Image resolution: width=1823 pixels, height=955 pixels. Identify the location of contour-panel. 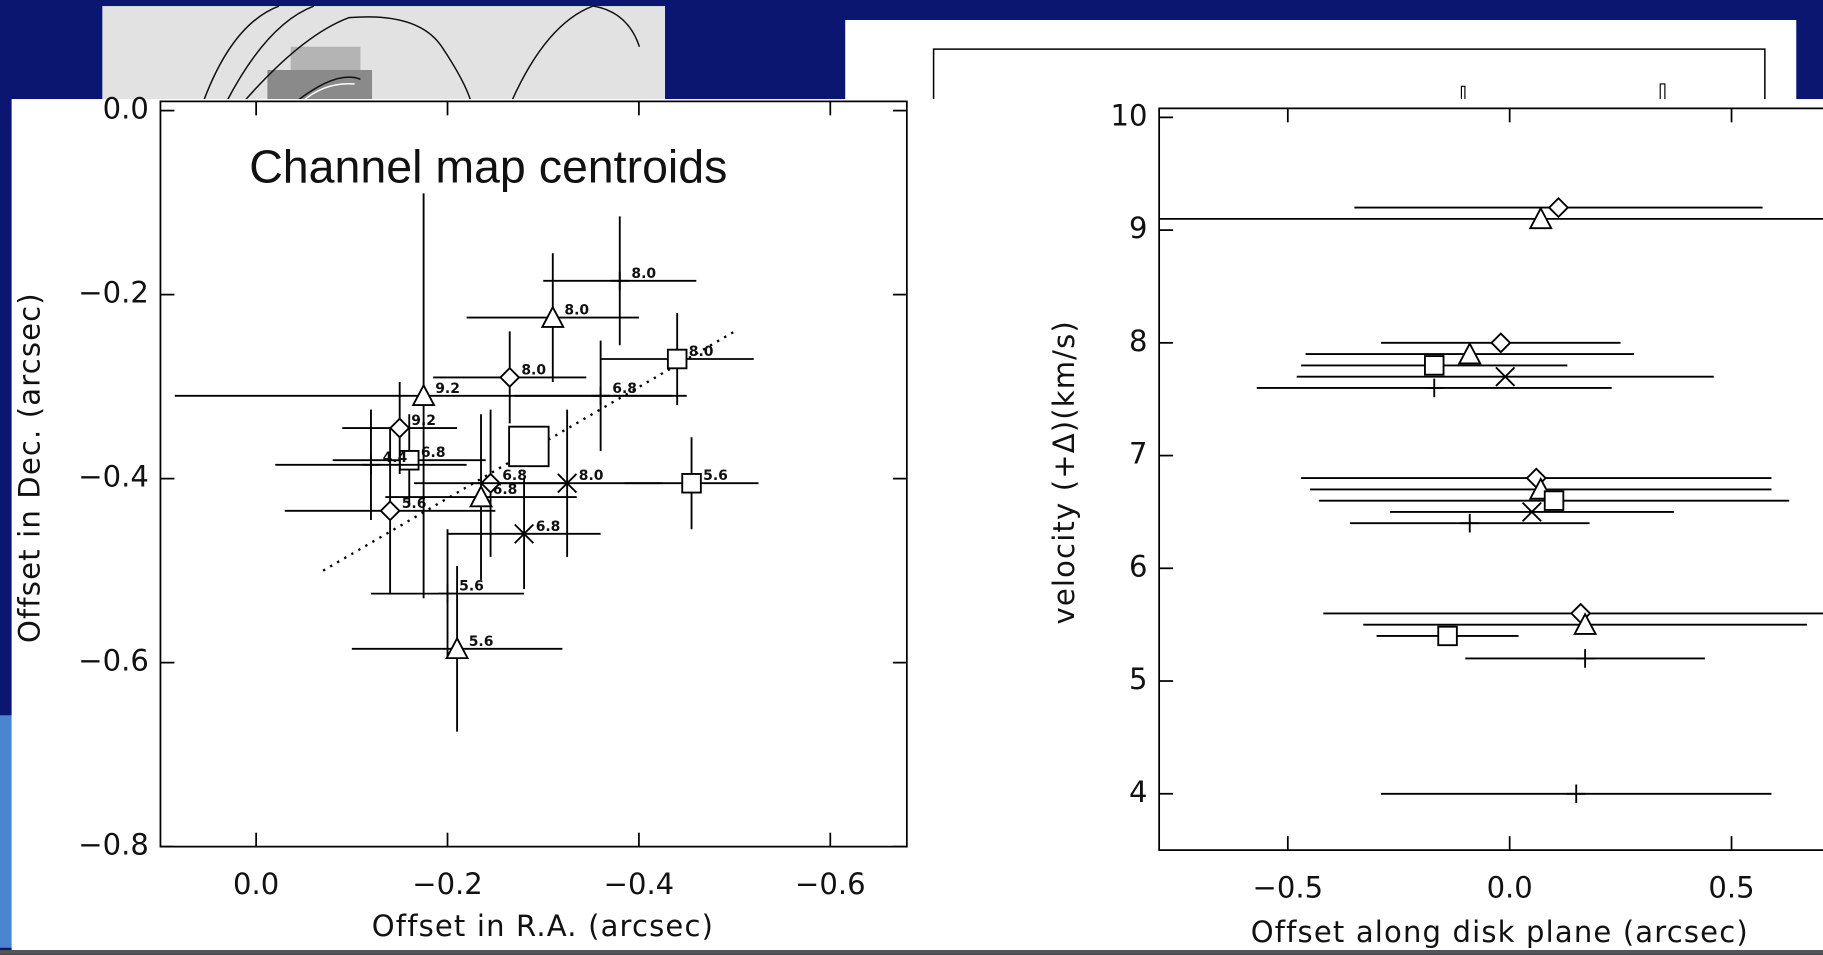
(384, 53).